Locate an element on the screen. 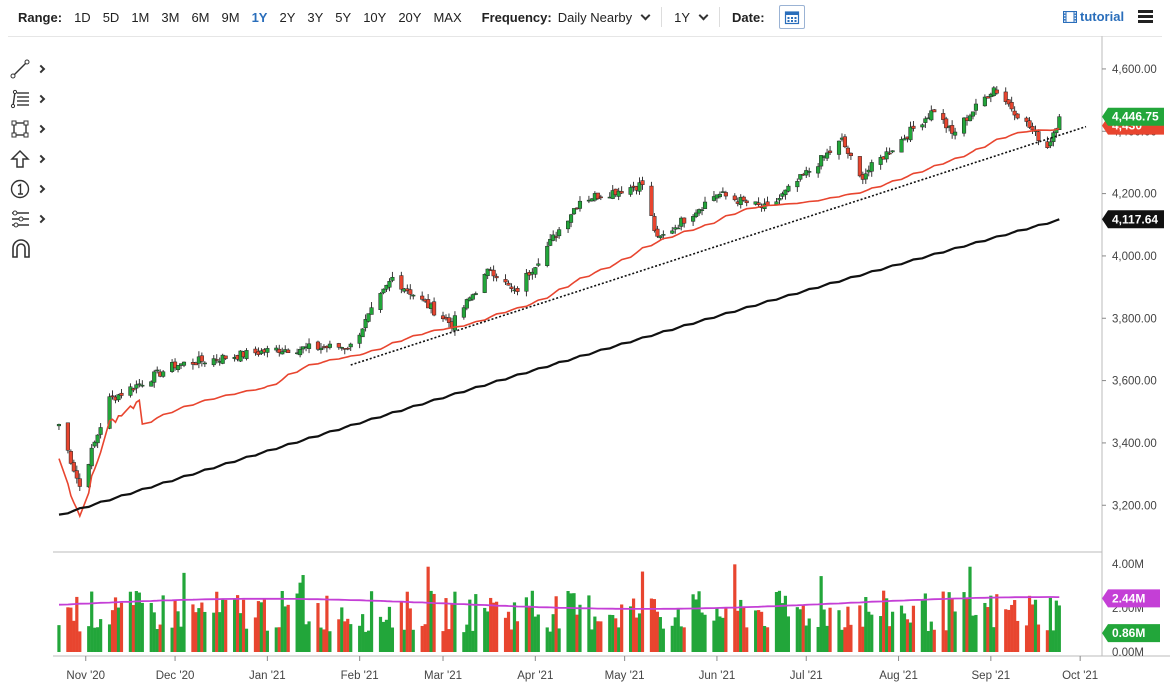 The height and width of the screenshot is (696, 1170). rectangle-tool is located at coordinates (30, 129).